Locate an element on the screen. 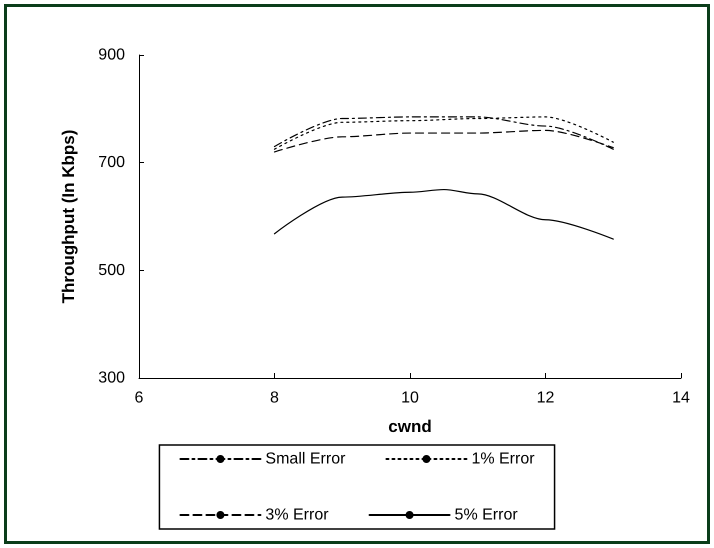 The image size is (714, 548). y-tick-label: 900 is located at coordinates (112, 55).